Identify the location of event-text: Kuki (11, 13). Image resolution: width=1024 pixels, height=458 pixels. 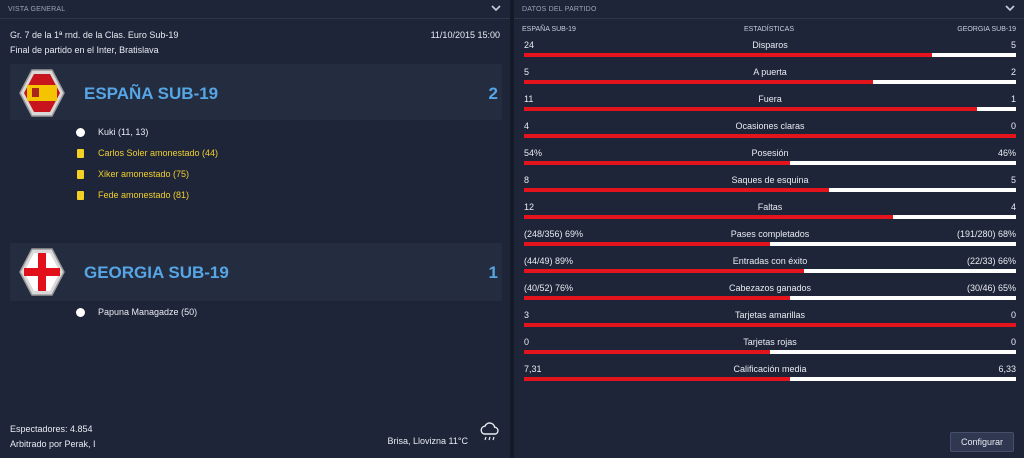
(123, 132).